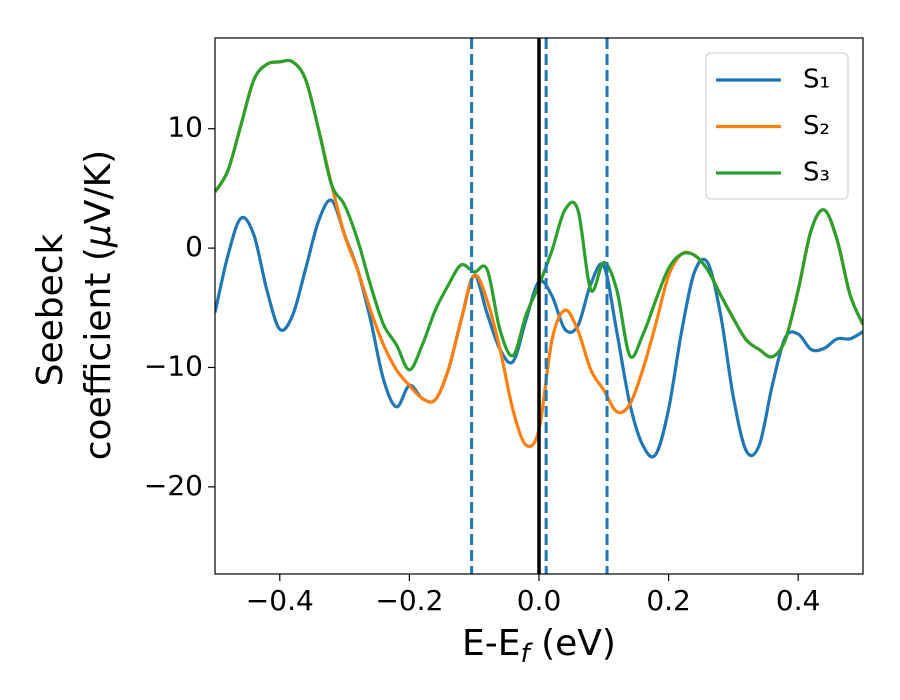 This screenshot has width=900, height=700. What do you see at coordinates (98, 353) in the screenshot?
I see `y-label-part: coefficient (` at bounding box center [98, 353].